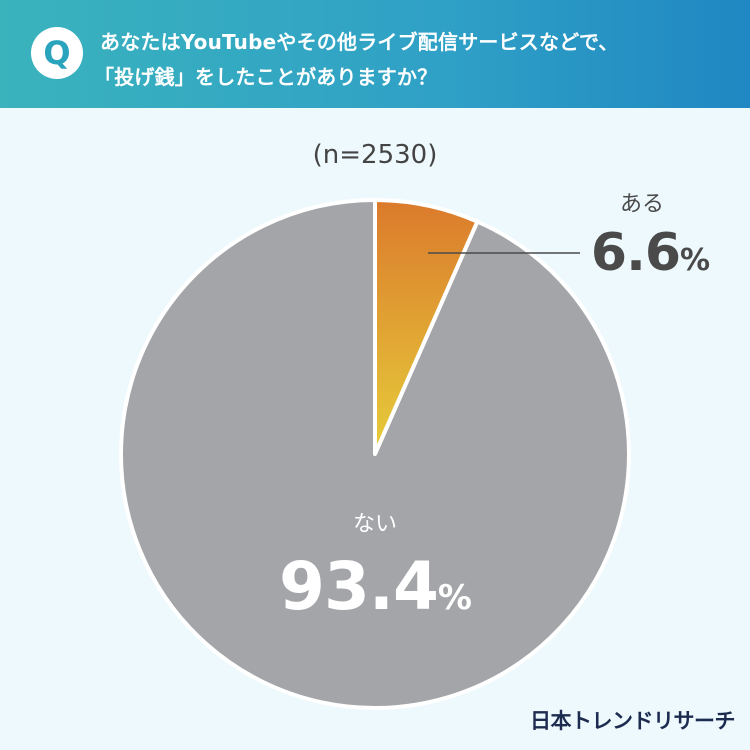 The width and height of the screenshot is (750, 750). Describe the element at coordinates (374, 524) in the screenshot. I see `slice-label-nai: ない` at that location.